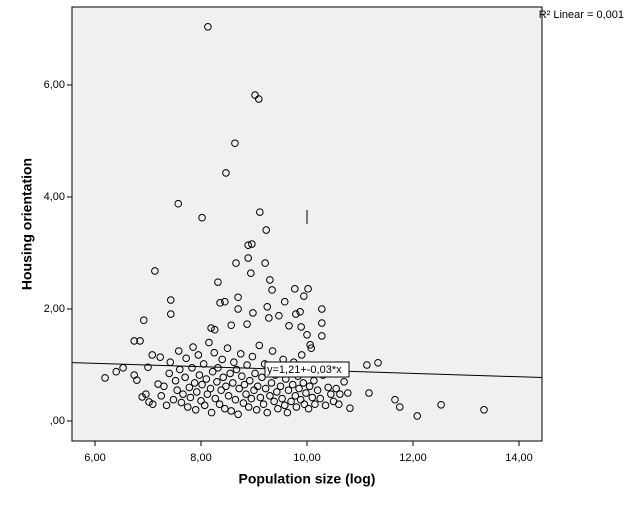 Image resolution: width=626 pixels, height=506 pixels. I want to click on y-tick-label: ,00, so click(57, 421).